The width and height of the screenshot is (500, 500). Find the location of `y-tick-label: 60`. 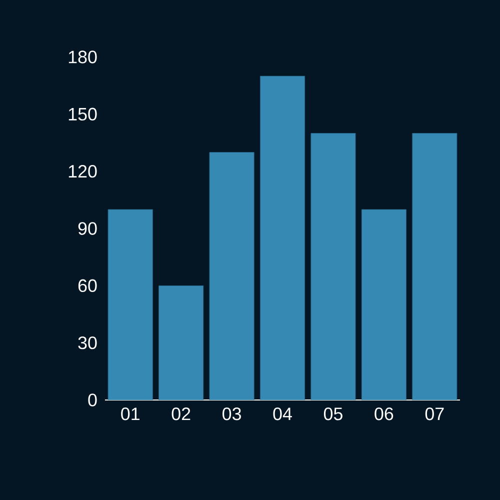

y-tick-label: 60 is located at coordinates (87, 285).